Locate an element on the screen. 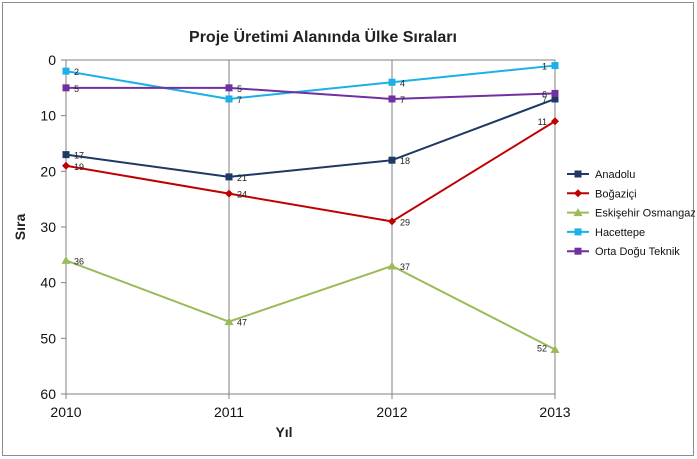 This screenshot has width=697, height=459. y-tick-label: 40 is located at coordinates (48, 283).